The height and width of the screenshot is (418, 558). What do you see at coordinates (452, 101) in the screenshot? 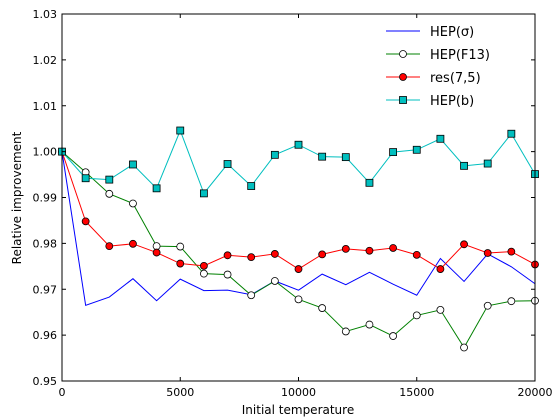
I see `legend-label-3: HEP(b)` at bounding box center [452, 101].